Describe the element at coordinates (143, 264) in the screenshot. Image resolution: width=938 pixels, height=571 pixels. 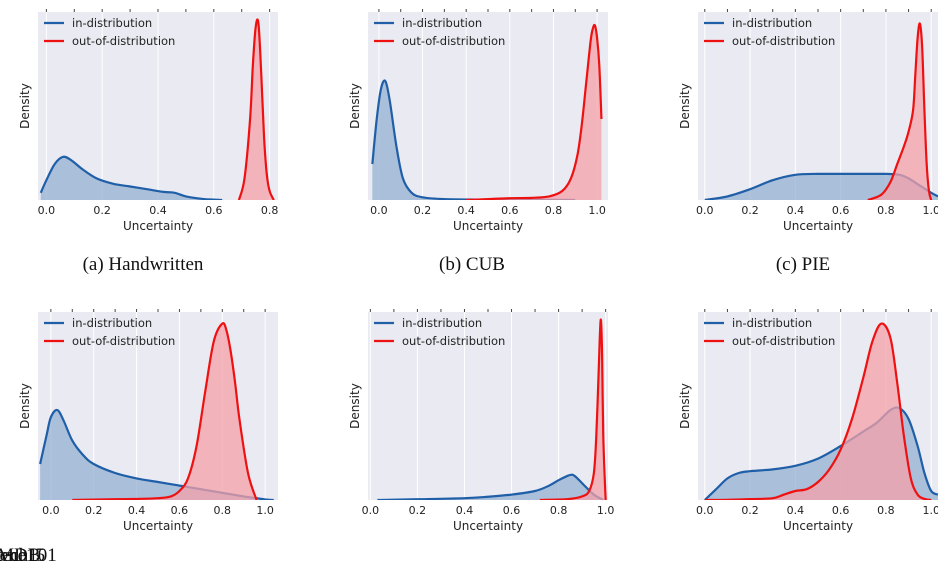
I see `subfigure-caption: (a) Handwritten` at that location.